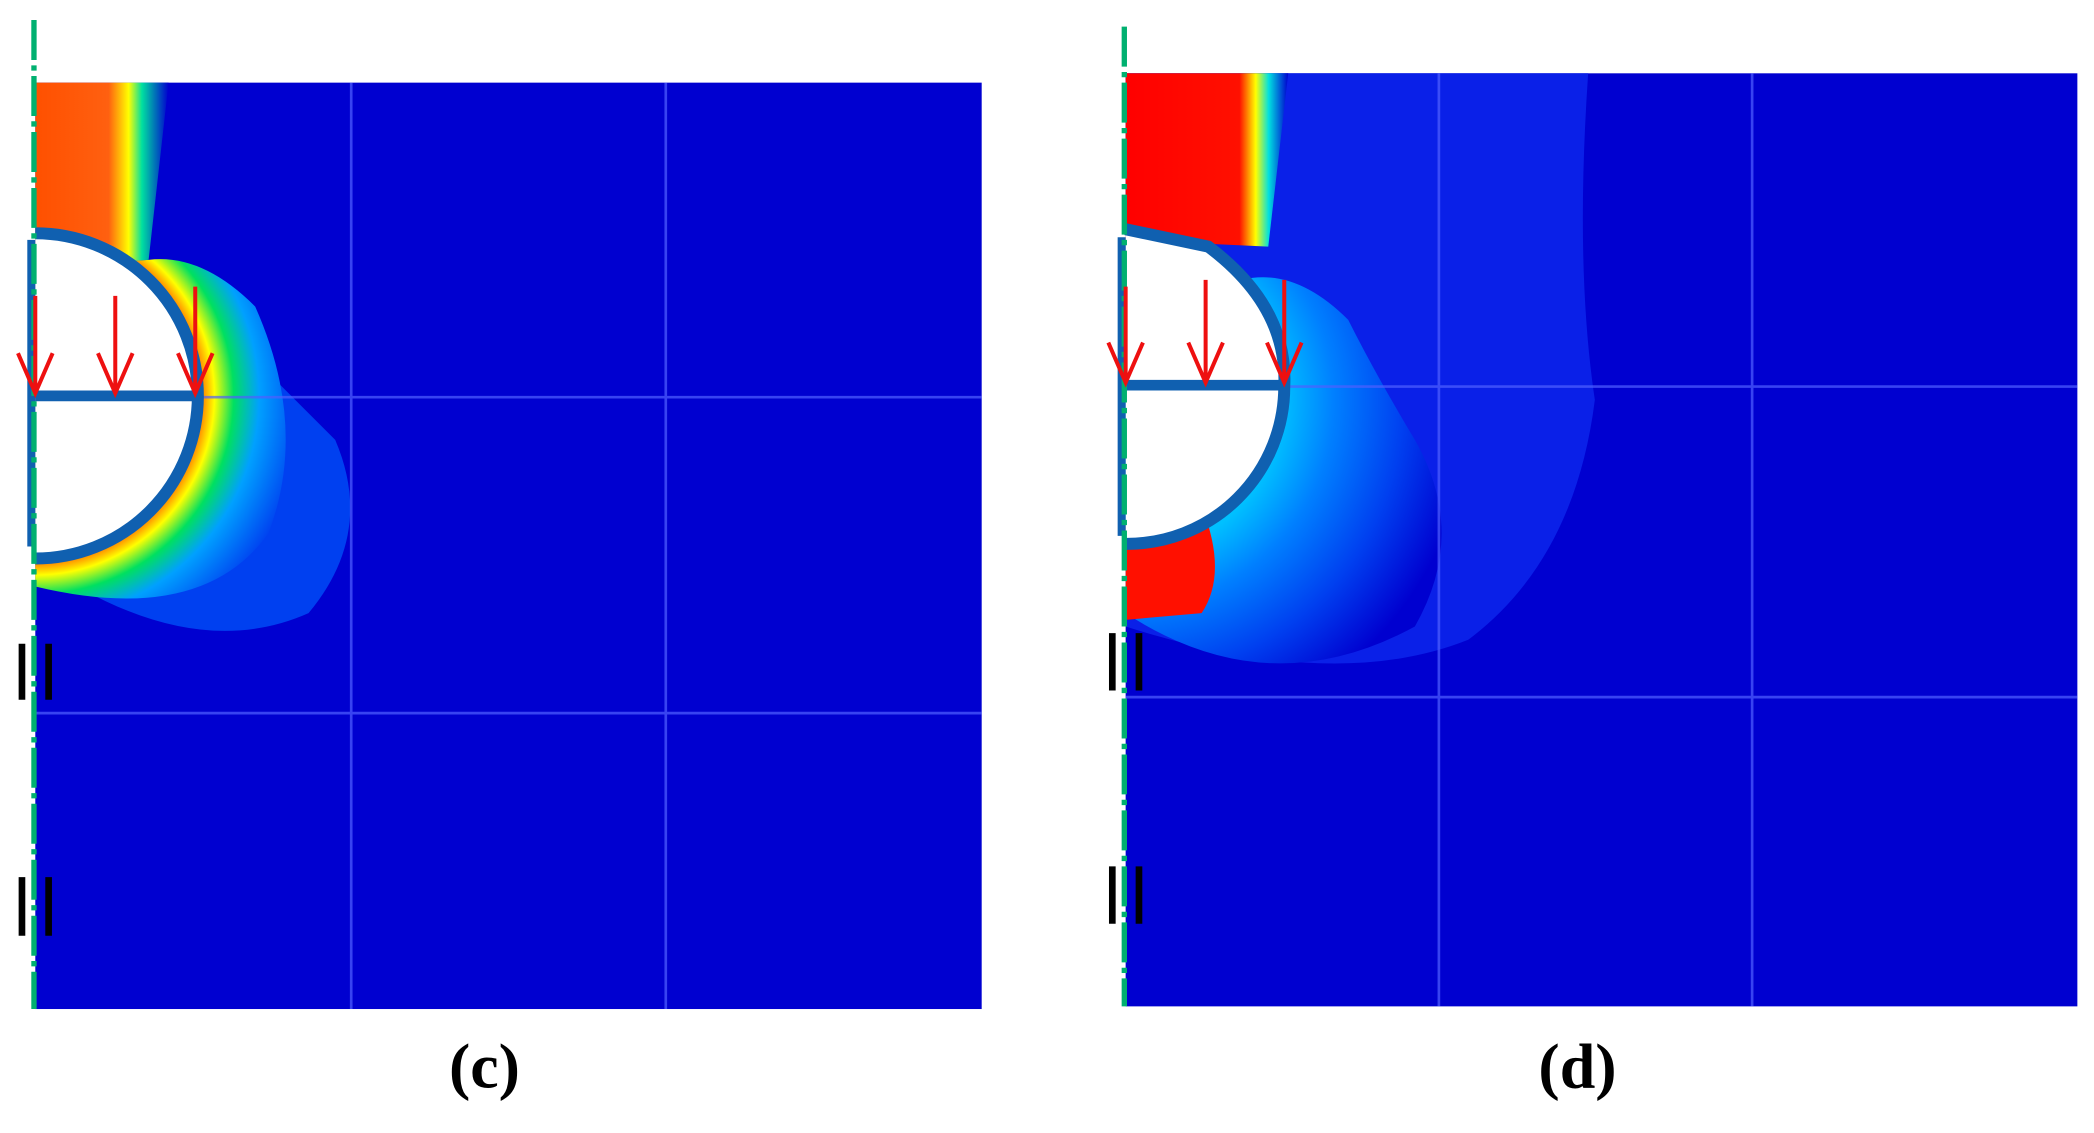 The image size is (2094, 1133). I want to click on panel-label: (d), so click(1577, 1066).